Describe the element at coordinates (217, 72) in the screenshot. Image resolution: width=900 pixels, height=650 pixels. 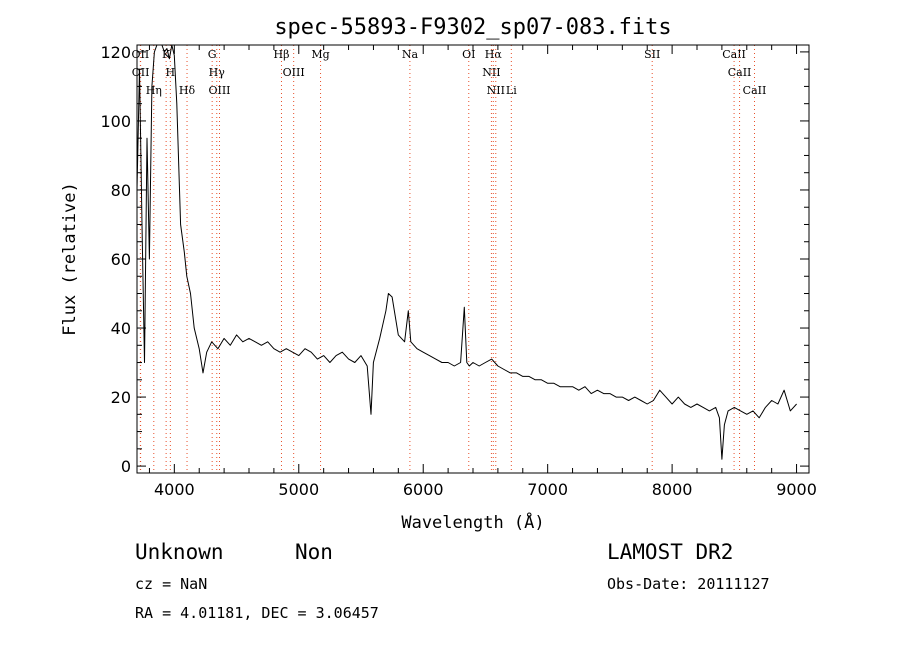
I see `spectral-line-label: Hγ` at that location.